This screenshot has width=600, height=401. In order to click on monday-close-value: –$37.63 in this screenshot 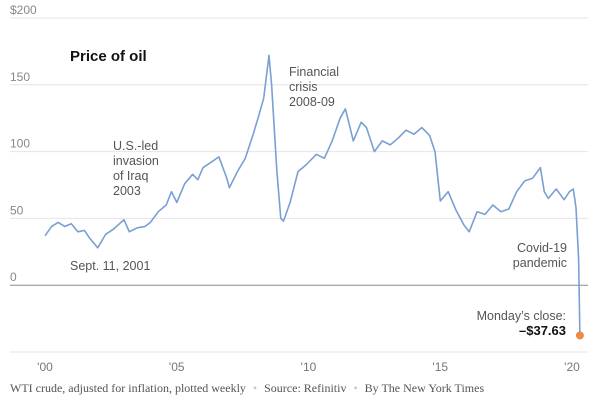, I will do `click(542, 330)`.